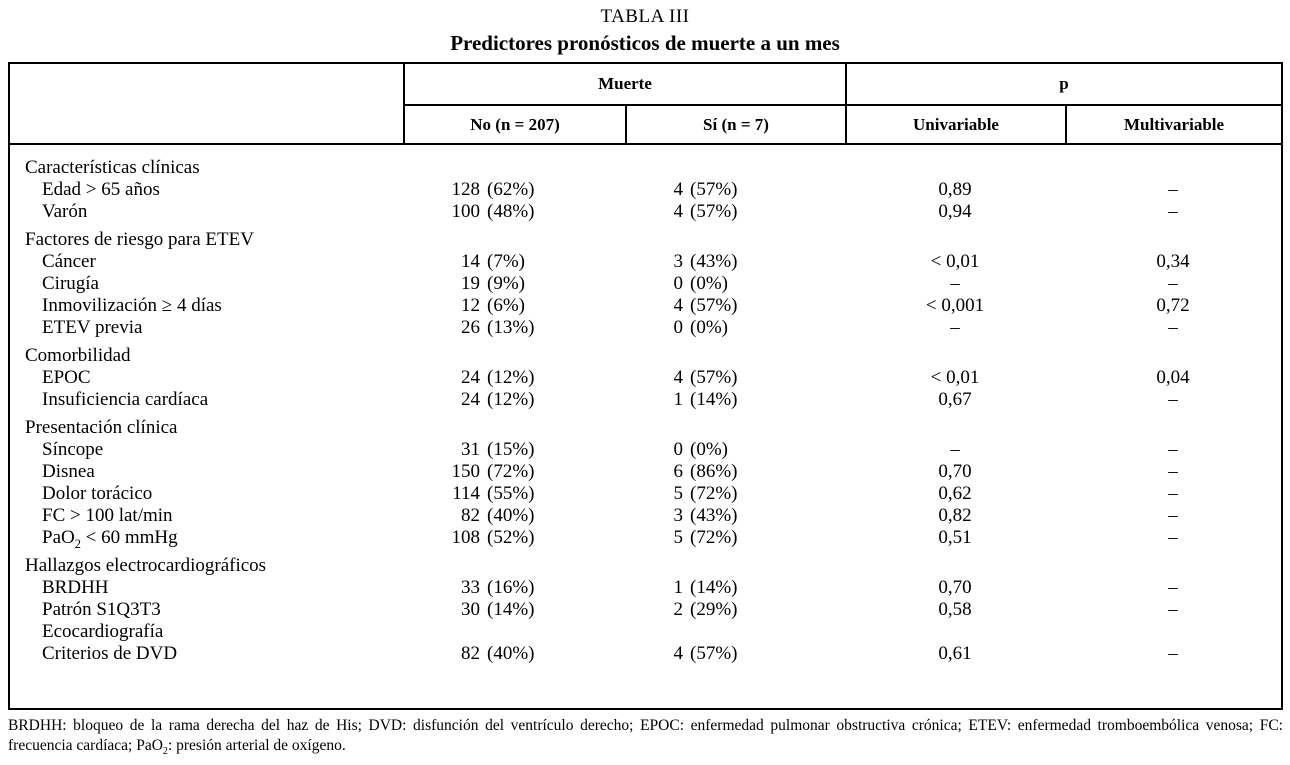 This screenshot has height=765, width=1290. What do you see at coordinates (645, 378) in the screenshot?
I see `table-row: EPOC 24 (12%) 4 (57%) < 0,01 0,04` at bounding box center [645, 378].